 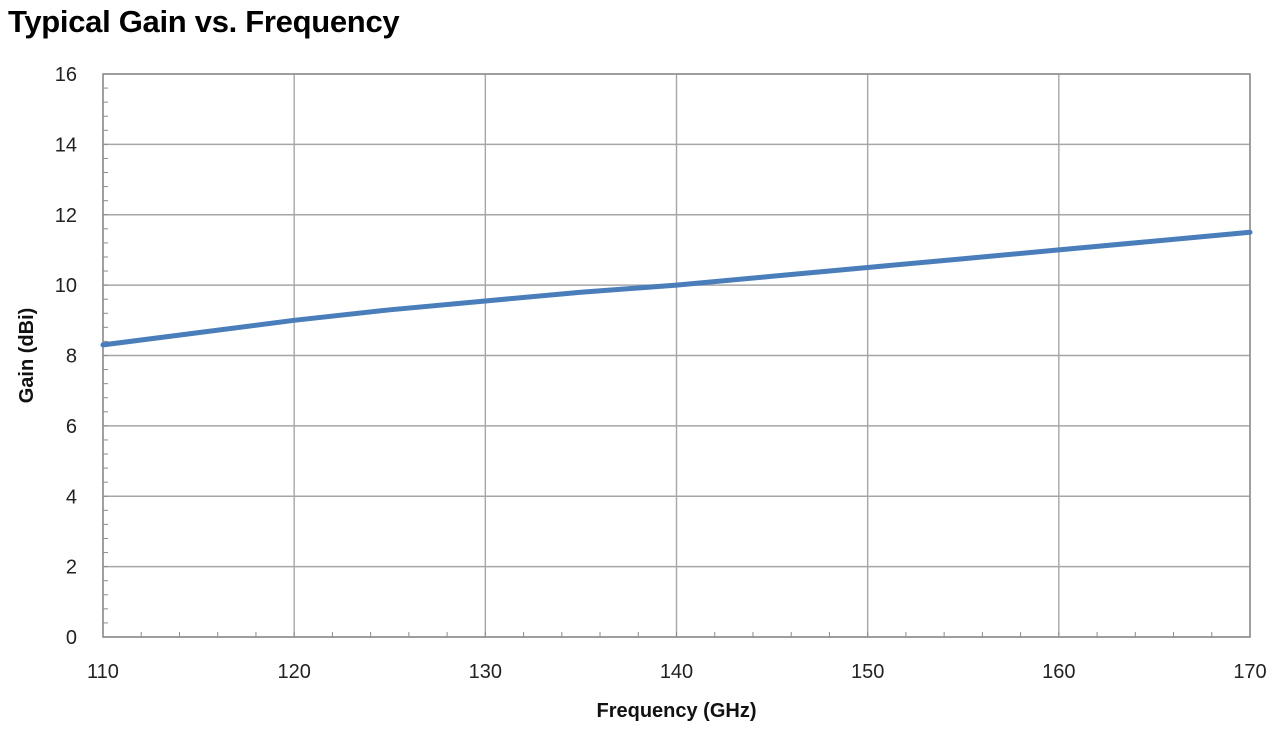 I want to click on x-tick-labels: 110 120 130 140 150 160 170, so click(x=677, y=672).